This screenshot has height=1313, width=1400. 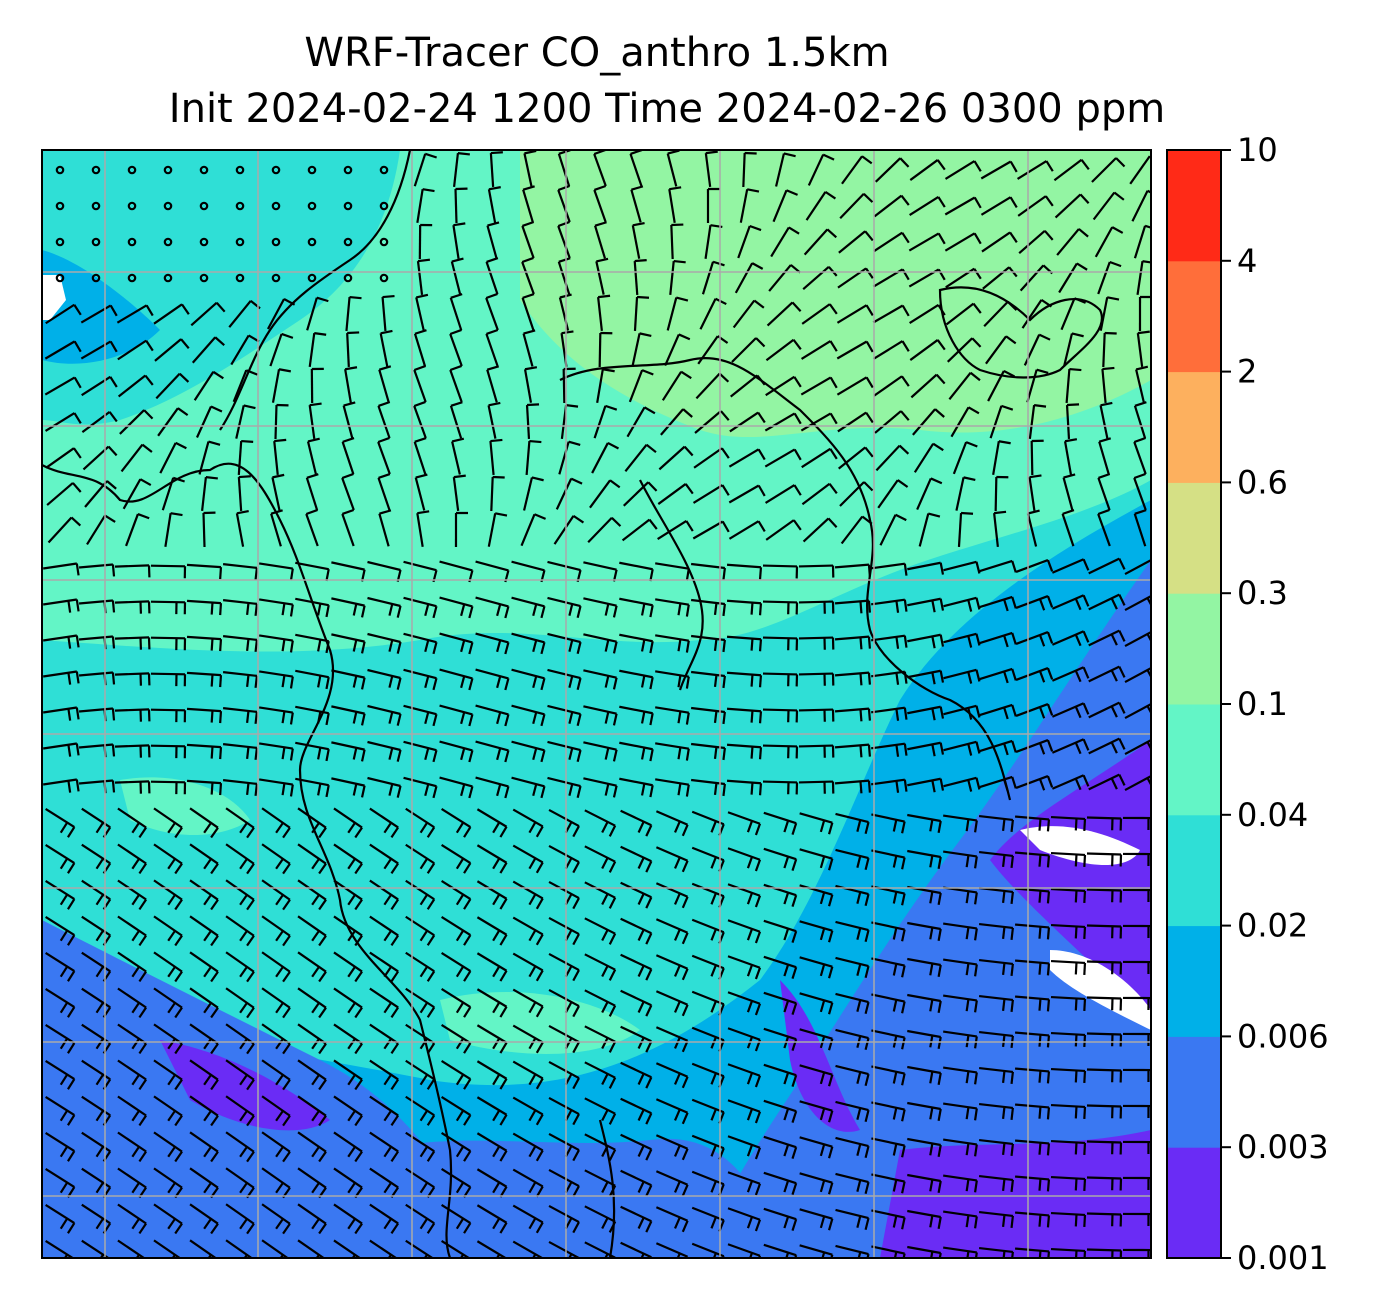 What do you see at coordinates (54, 297) in the screenshot?
I see `missing-data-patch` at bounding box center [54, 297].